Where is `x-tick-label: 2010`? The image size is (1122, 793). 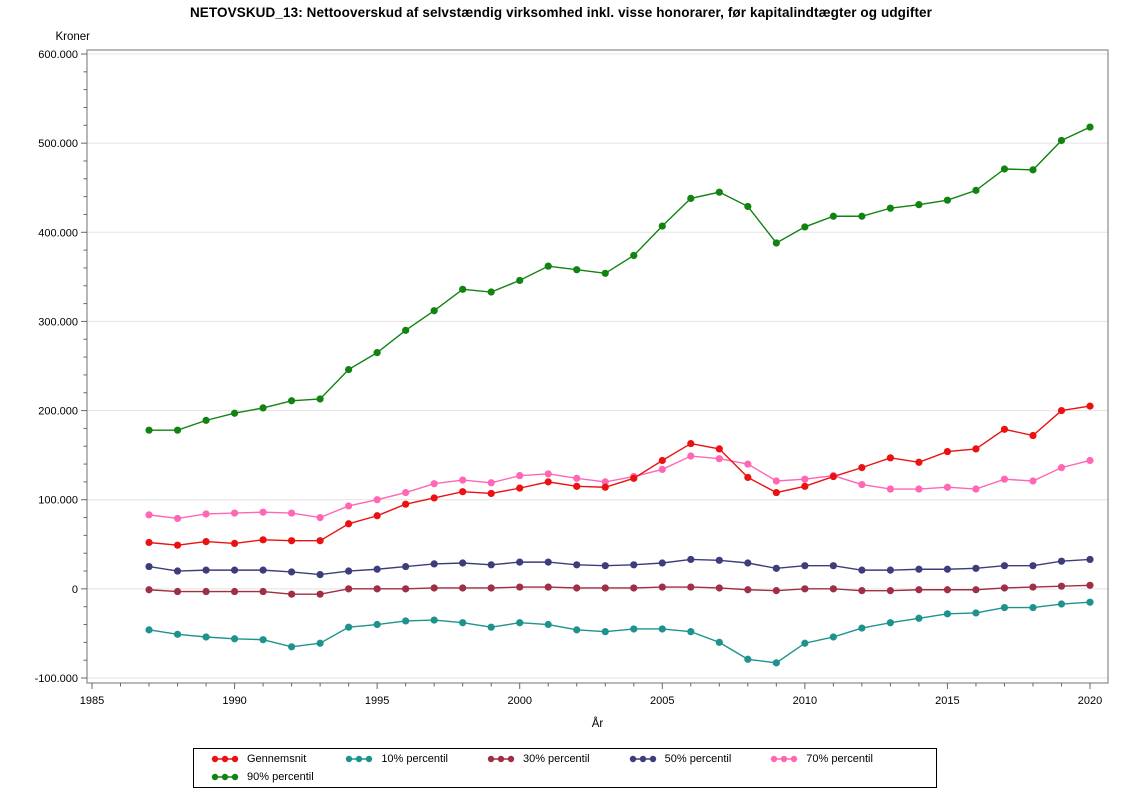
x-tick-label: 2010 is located at coordinates (805, 701).